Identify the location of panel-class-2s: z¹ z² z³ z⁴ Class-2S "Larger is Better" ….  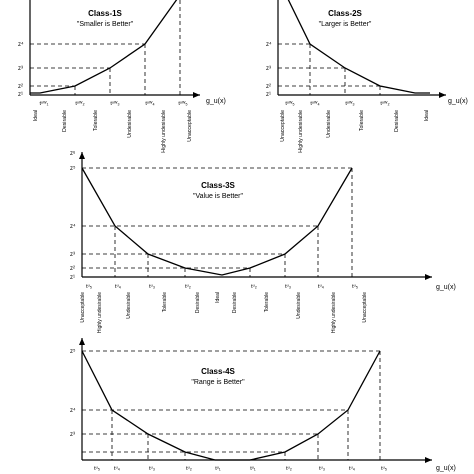
(367, 76).